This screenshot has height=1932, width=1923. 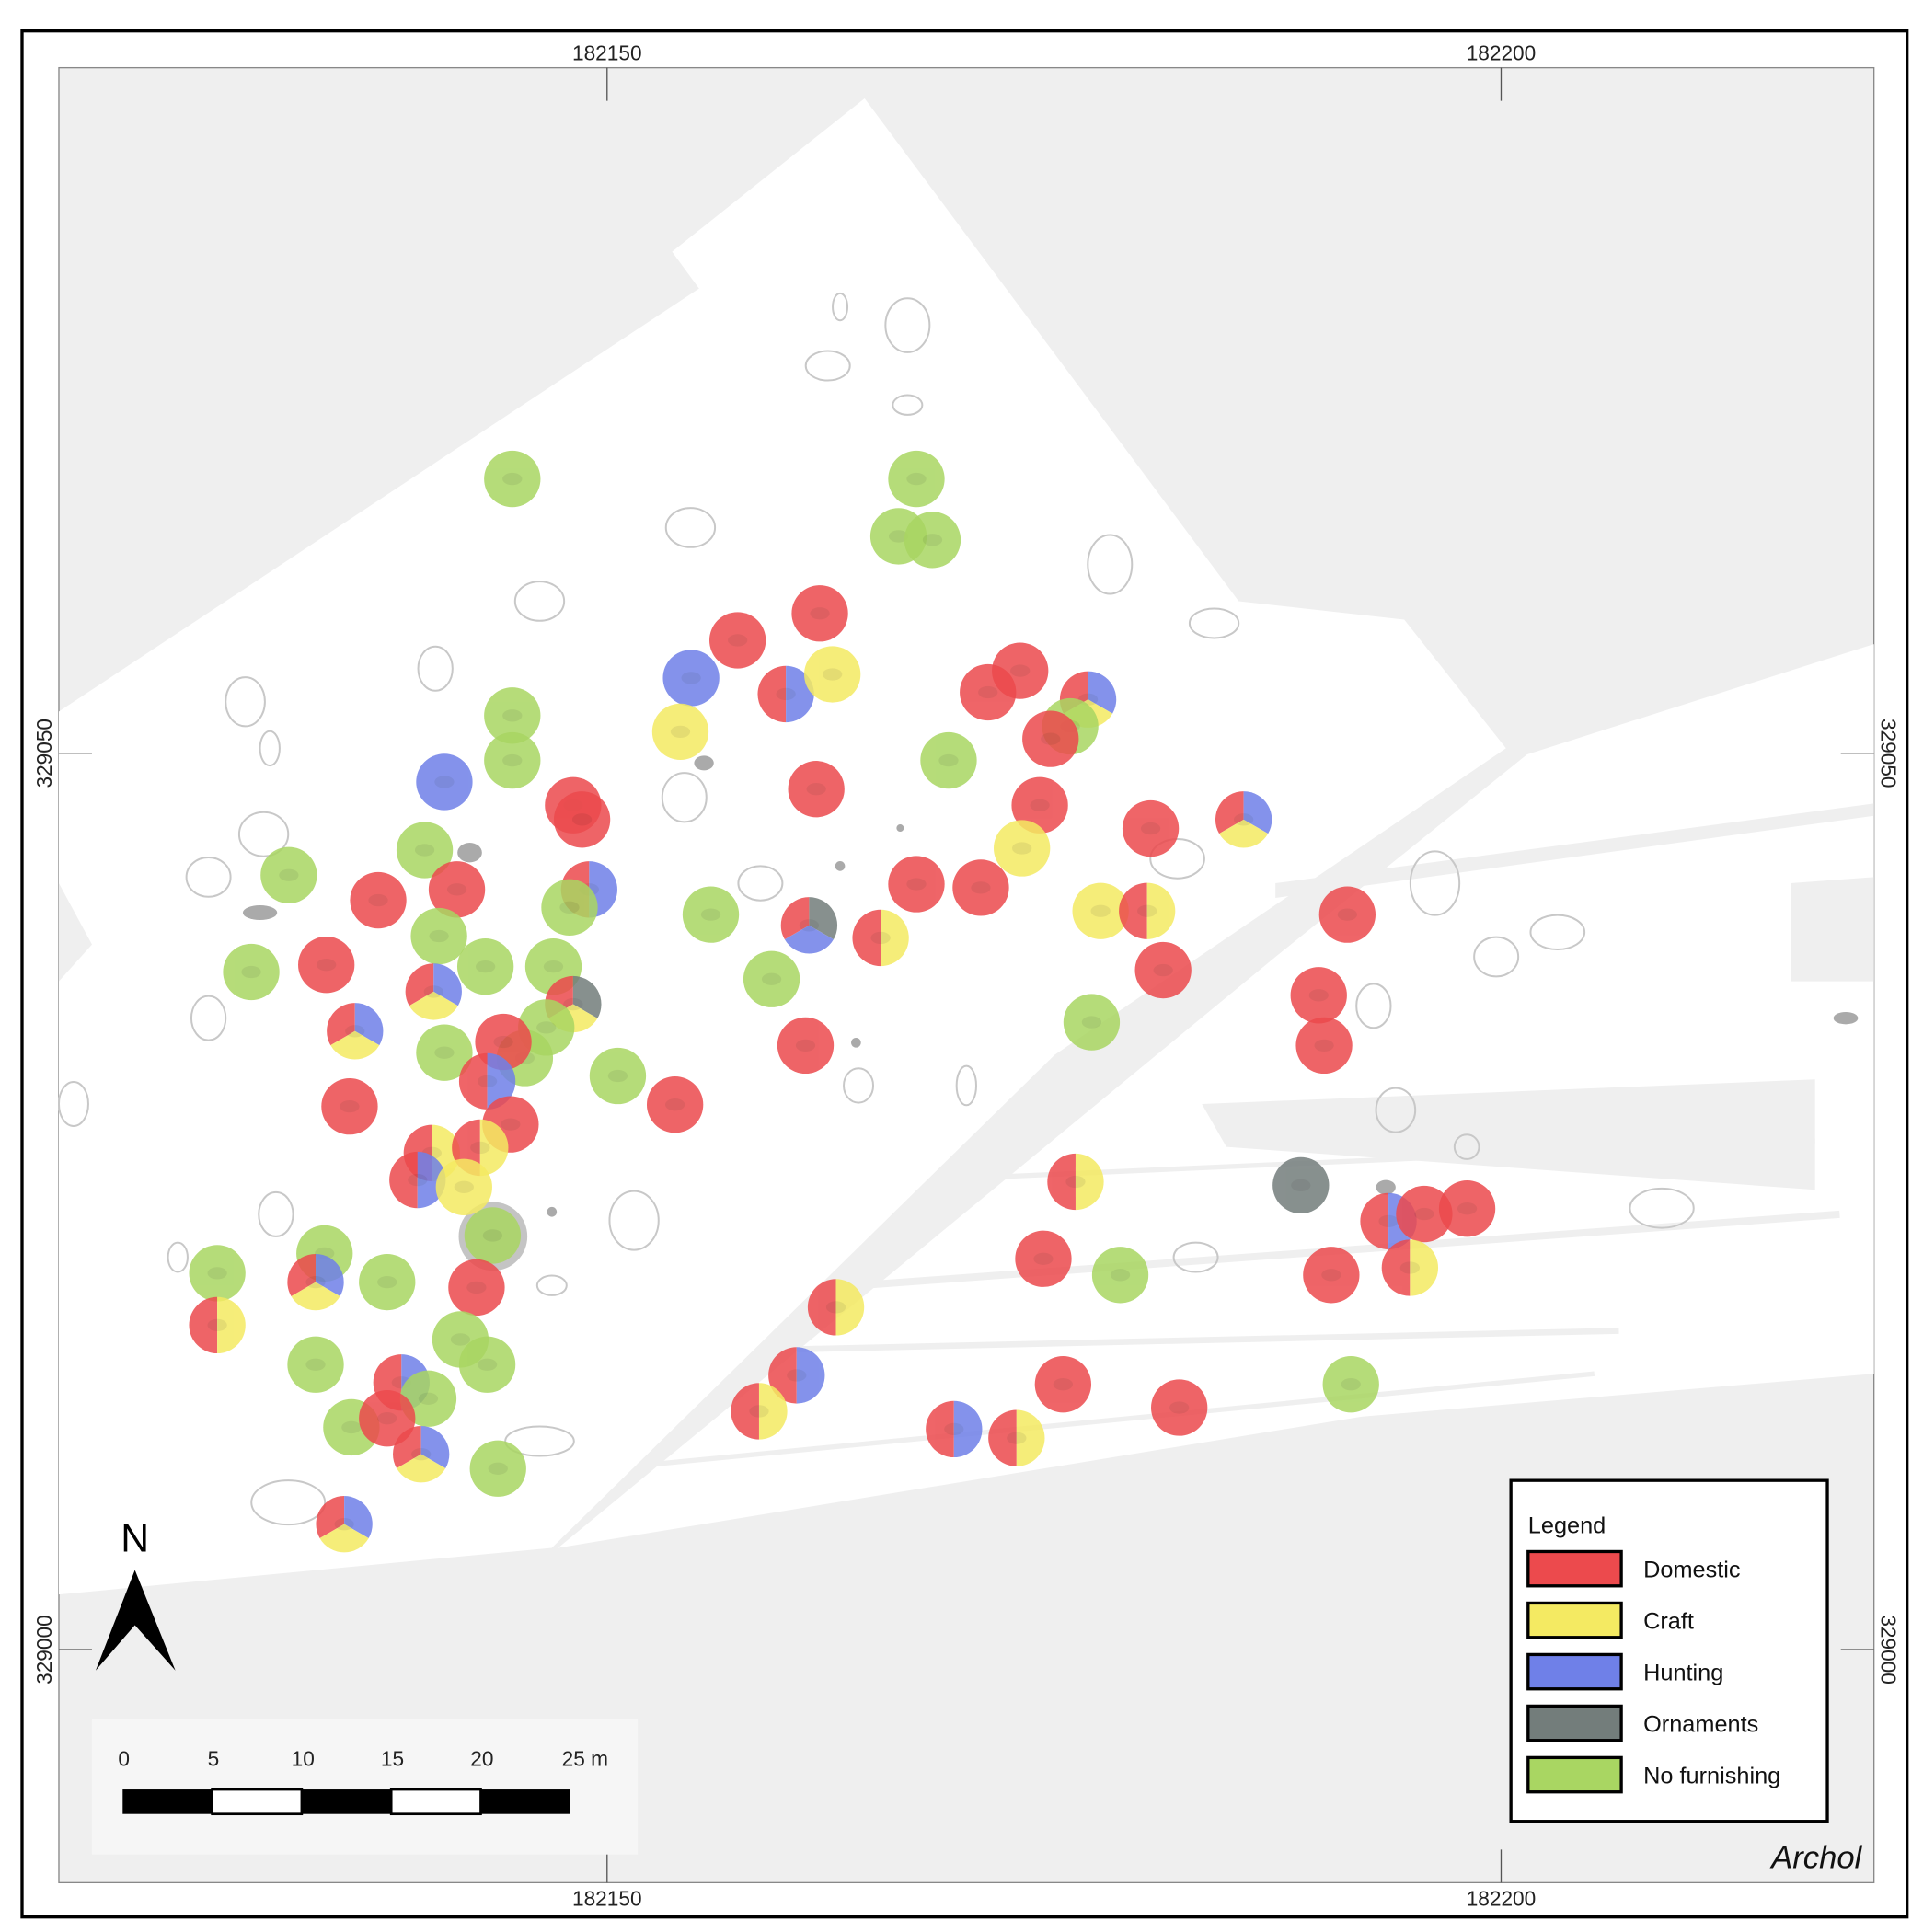 What do you see at coordinates (1712, 1775) in the screenshot?
I see `legend-label-no-furnishing: No furnishing` at bounding box center [1712, 1775].